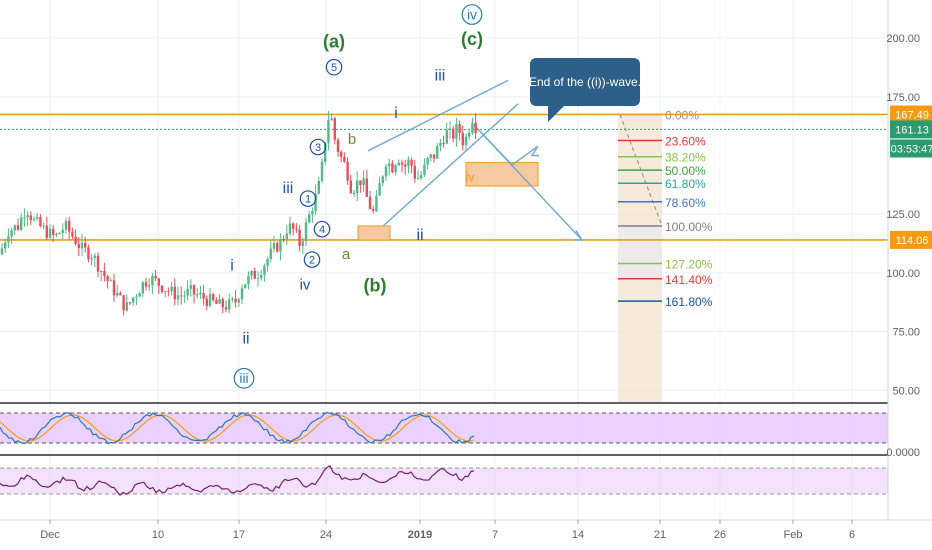 Image resolution: width=932 pixels, height=550 pixels. I want to click on wave-label: 5, so click(334, 68).